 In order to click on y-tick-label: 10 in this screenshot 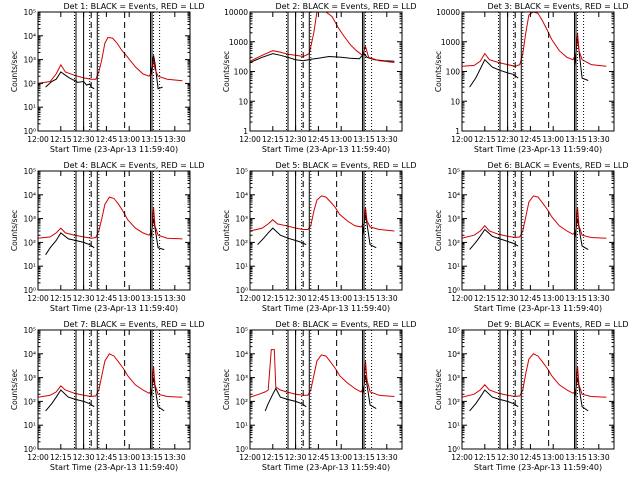, I will do `click(455, 101)`.